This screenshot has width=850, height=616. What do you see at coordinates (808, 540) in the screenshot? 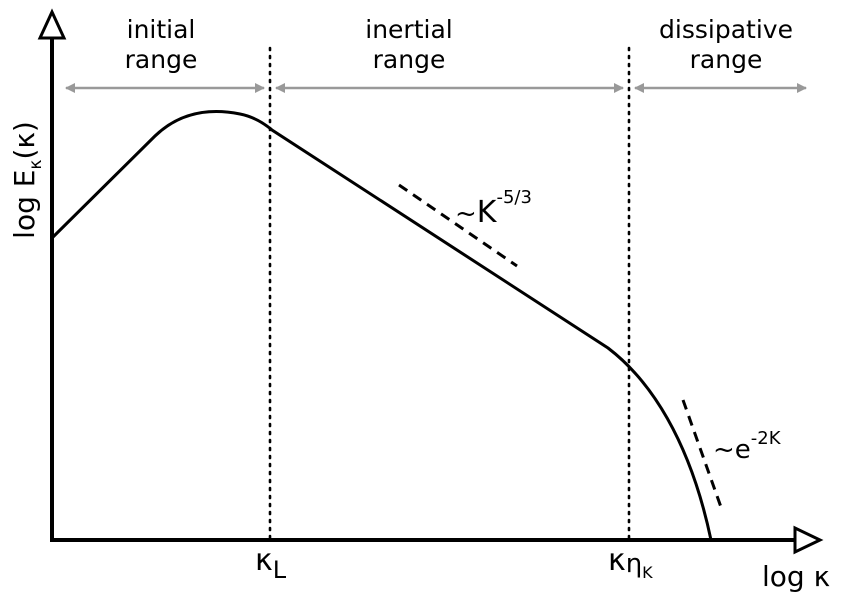
I see `x-axis-arrowhead` at bounding box center [808, 540].